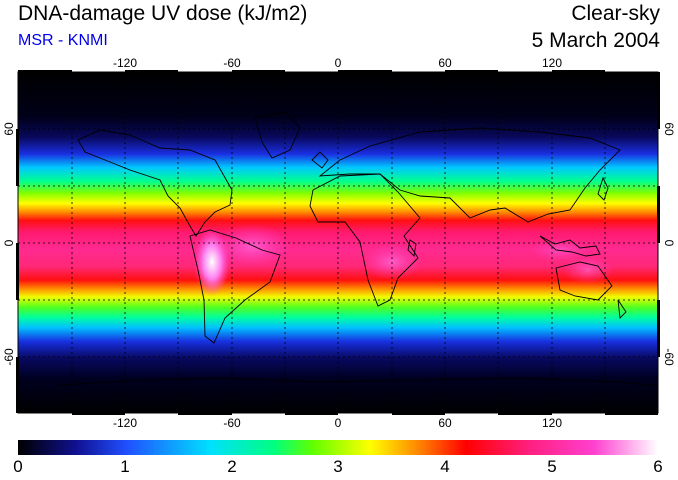  I want to click on lat-tick-right: 0, so click(669, 243).